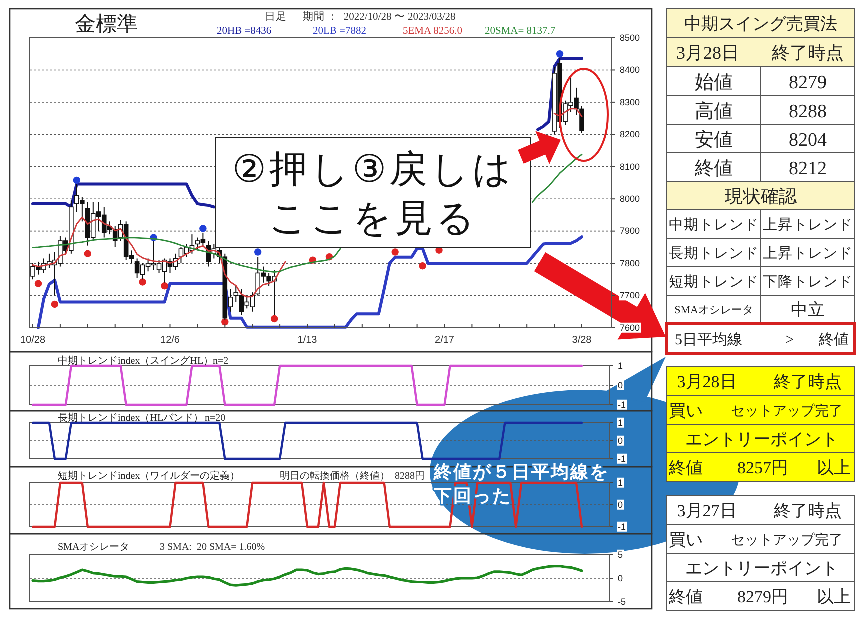  What do you see at coordinates (131, 418) in the screenshot?
I see `chart-title: 長期トレンドindex（HLバンド）` at bounding box center [131, 418].